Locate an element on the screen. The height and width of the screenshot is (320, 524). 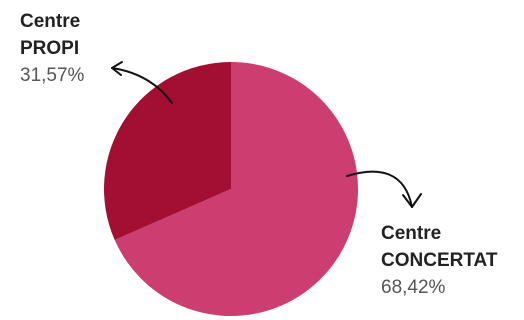
propi-label-line2: PROPI is located at coordinates (50, 48).